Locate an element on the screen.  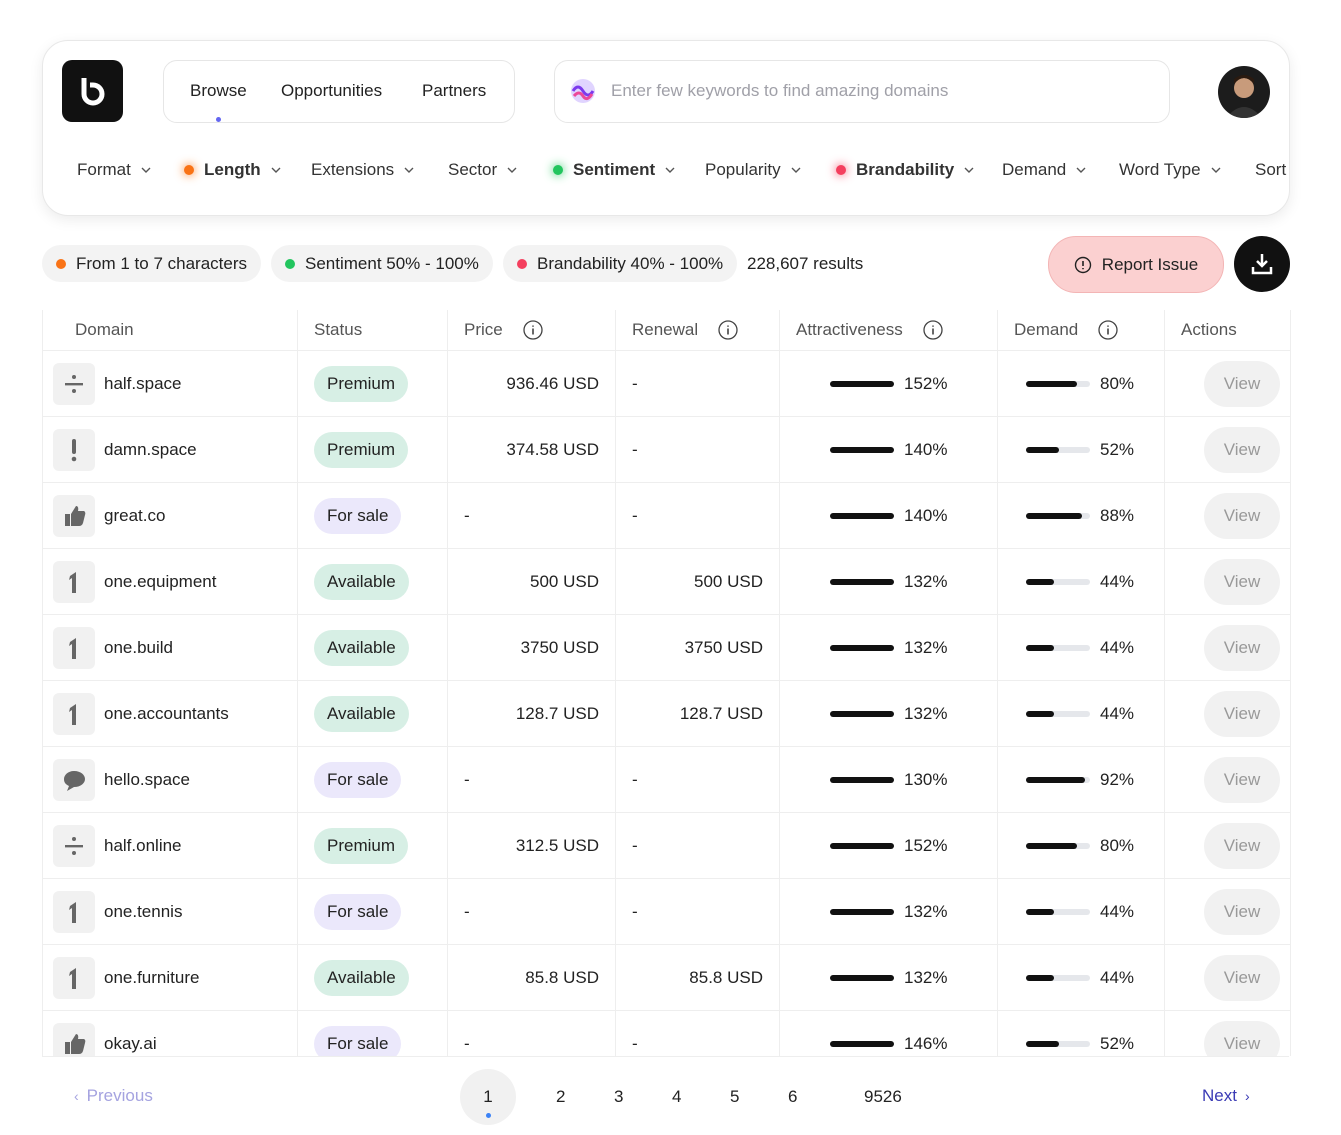
search-logo is located at coordinates (583, 91).